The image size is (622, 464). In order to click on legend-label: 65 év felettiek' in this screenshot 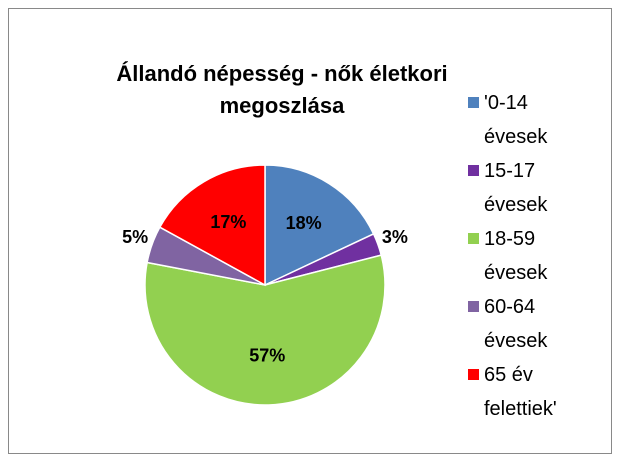, I will do `click(520, 392)`.